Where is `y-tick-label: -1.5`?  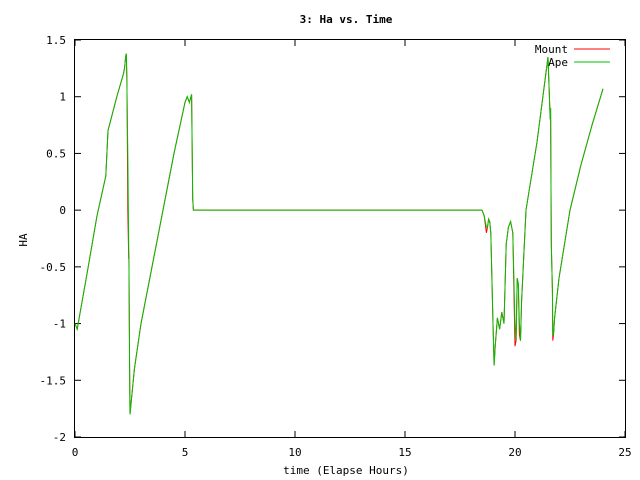
y-tick-label: -1.5 is located at coordinates (53, 380).